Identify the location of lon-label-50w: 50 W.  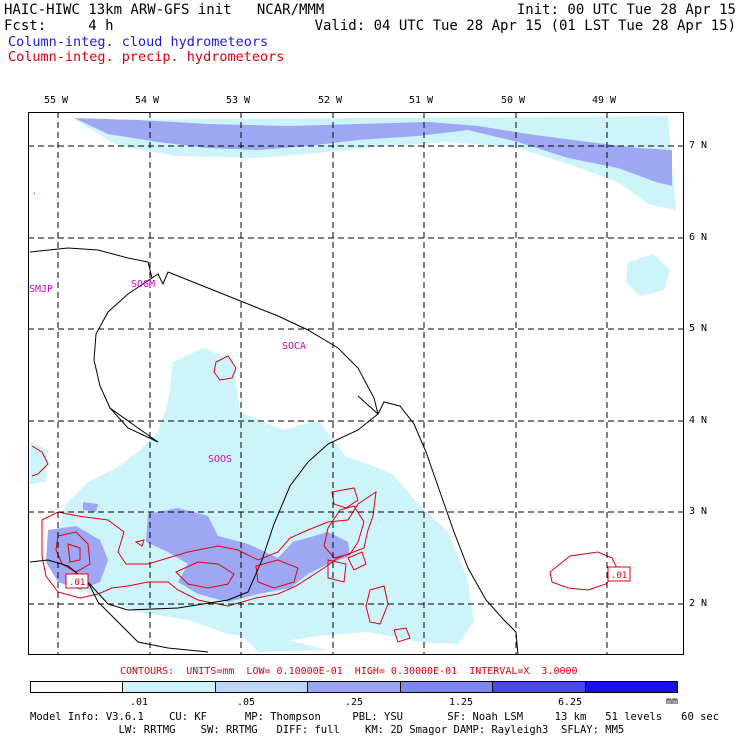
(513, 100).